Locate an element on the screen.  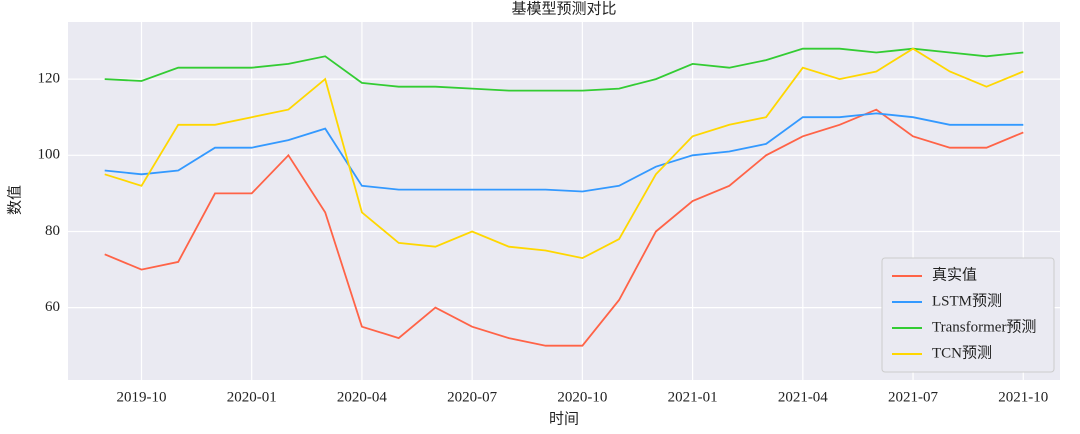
x-tick-label: 2020-04 is located at coordinates (362, 397).